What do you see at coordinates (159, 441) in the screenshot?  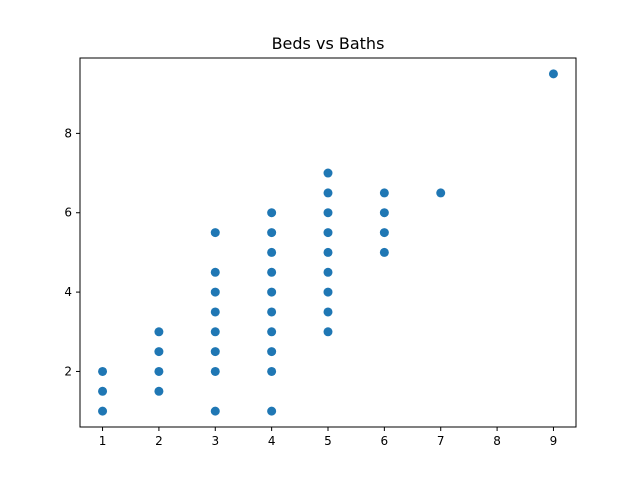 I see `x-tick-label: 2` at bounding box center [159, 441].